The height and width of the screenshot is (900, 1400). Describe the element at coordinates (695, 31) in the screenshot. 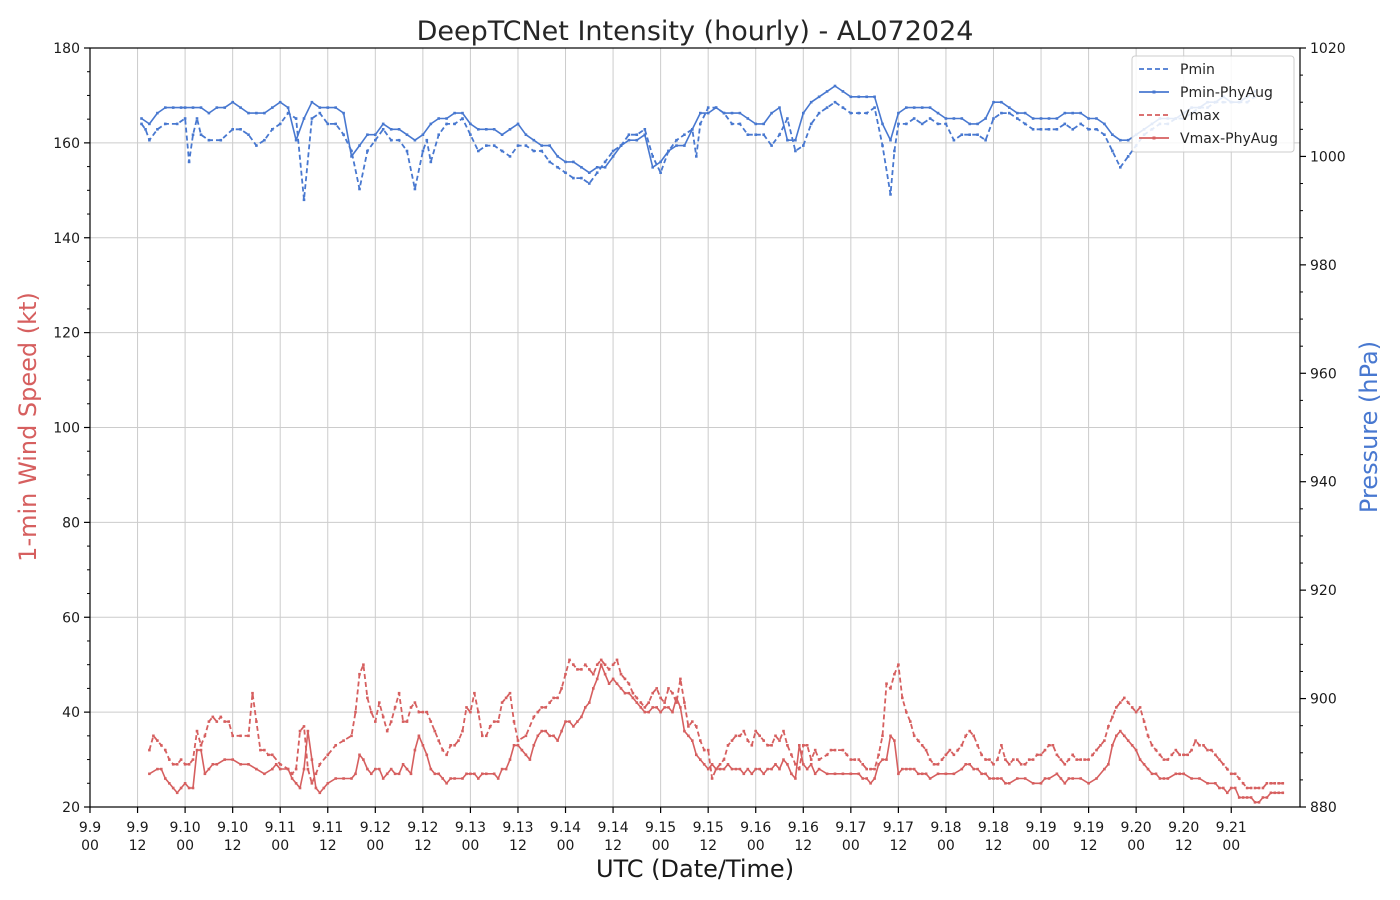

I see `chart-title: DeepTCNet Intensity (hourly) - AL072024` at that location.